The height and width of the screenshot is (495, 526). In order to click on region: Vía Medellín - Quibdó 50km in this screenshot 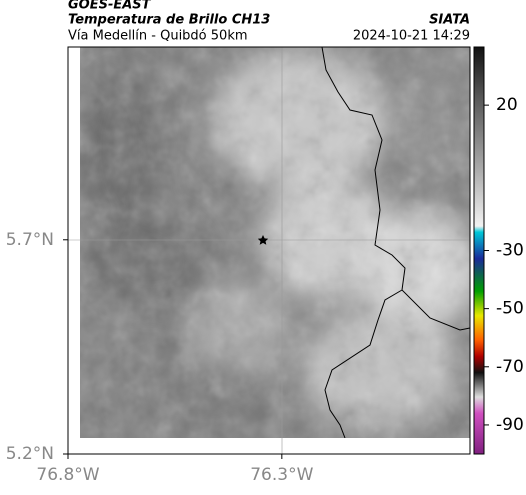, I will do `click(158, 36)`.